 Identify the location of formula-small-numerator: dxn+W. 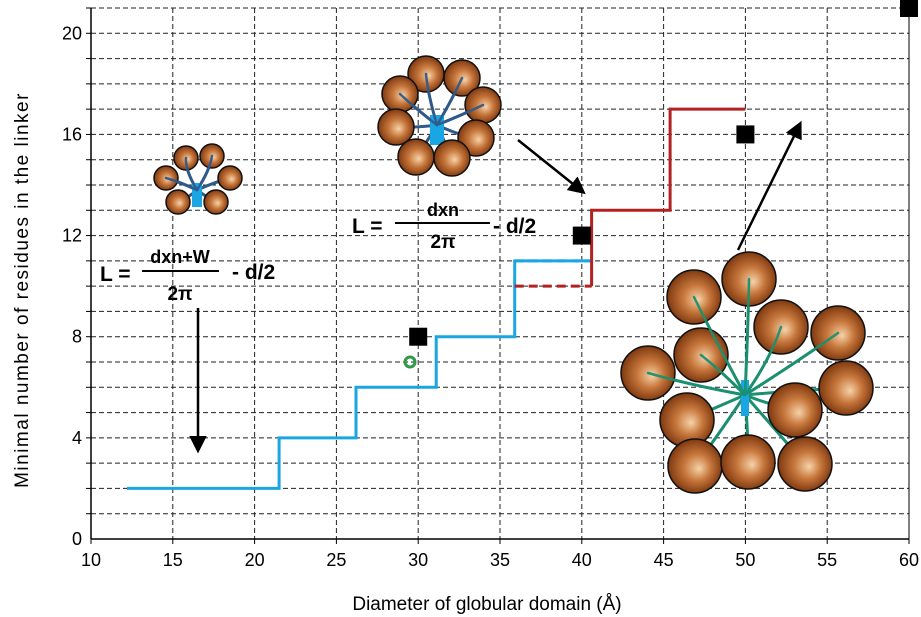
(180, 257).